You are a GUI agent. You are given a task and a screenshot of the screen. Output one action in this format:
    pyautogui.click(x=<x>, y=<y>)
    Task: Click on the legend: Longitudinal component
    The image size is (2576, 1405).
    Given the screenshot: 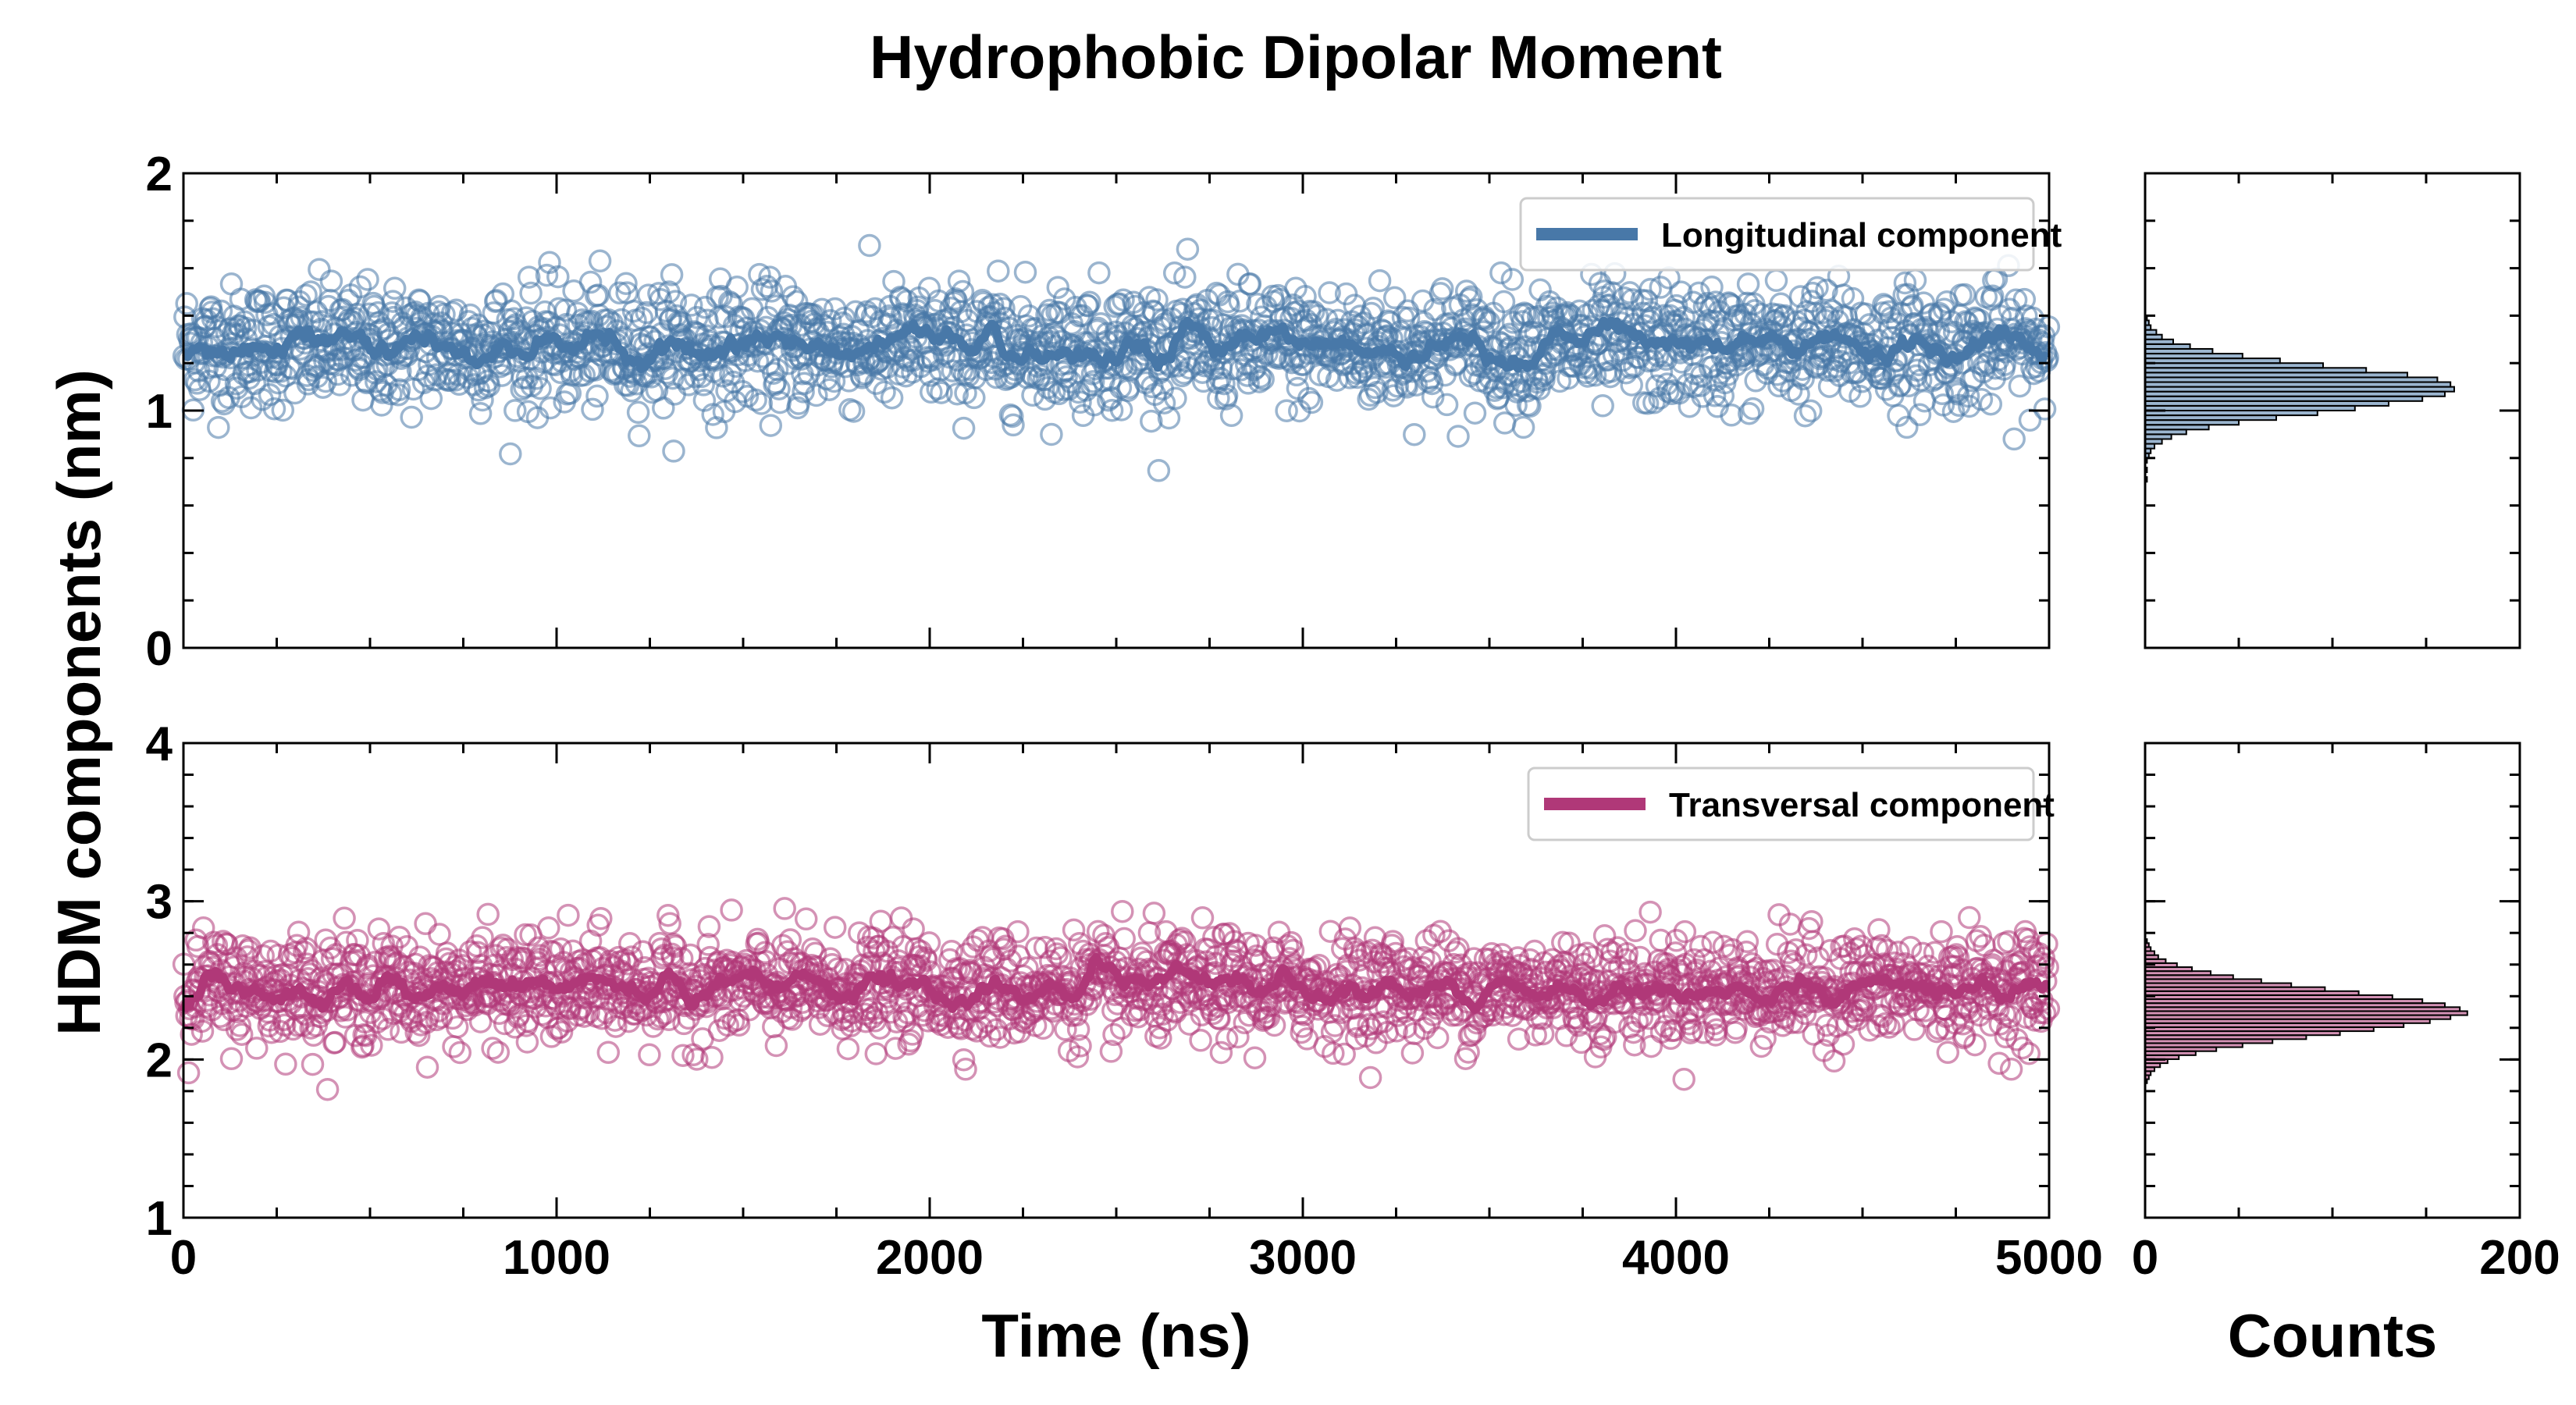 What is the action you would take?
    pyautogui.click(x=1790, y=235)
    